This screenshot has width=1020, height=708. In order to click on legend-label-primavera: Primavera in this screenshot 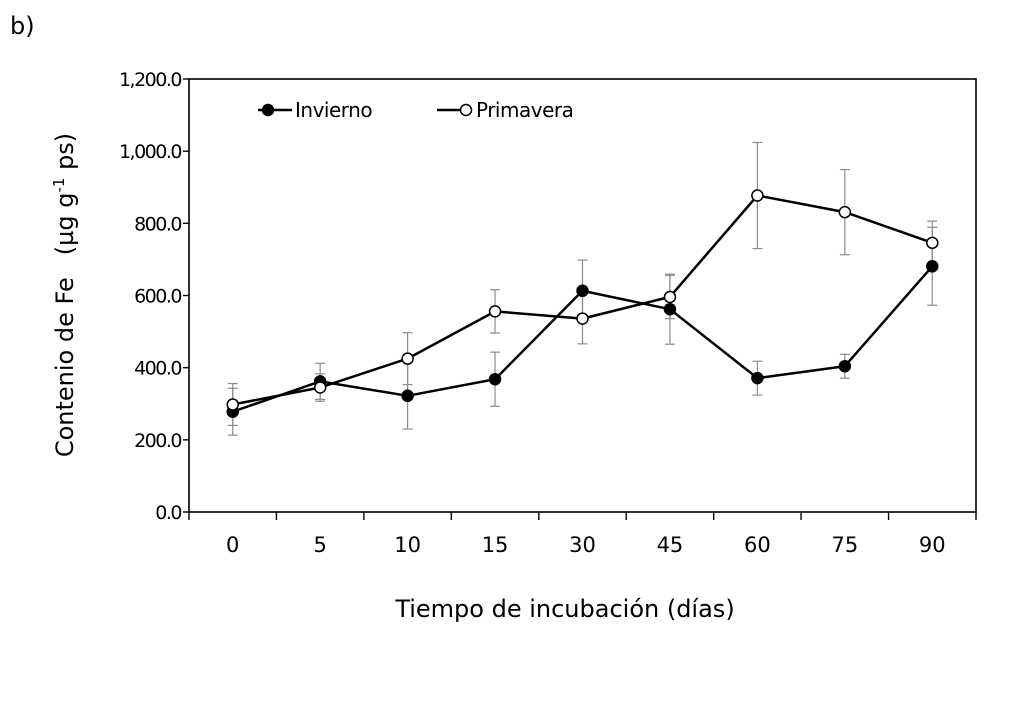, I will do `click(524, 110)`.